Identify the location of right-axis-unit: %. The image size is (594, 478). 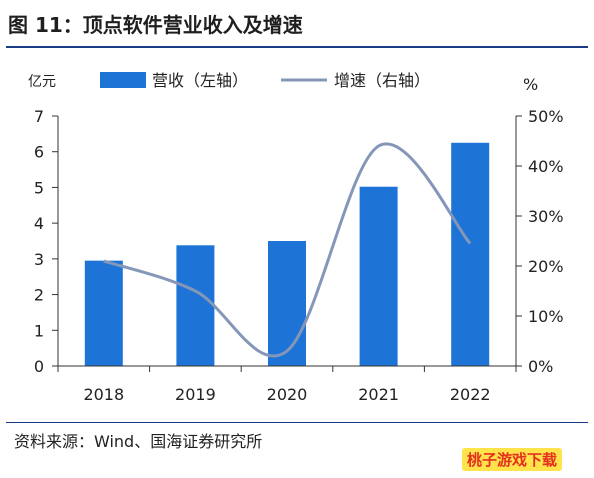
(530, 84).